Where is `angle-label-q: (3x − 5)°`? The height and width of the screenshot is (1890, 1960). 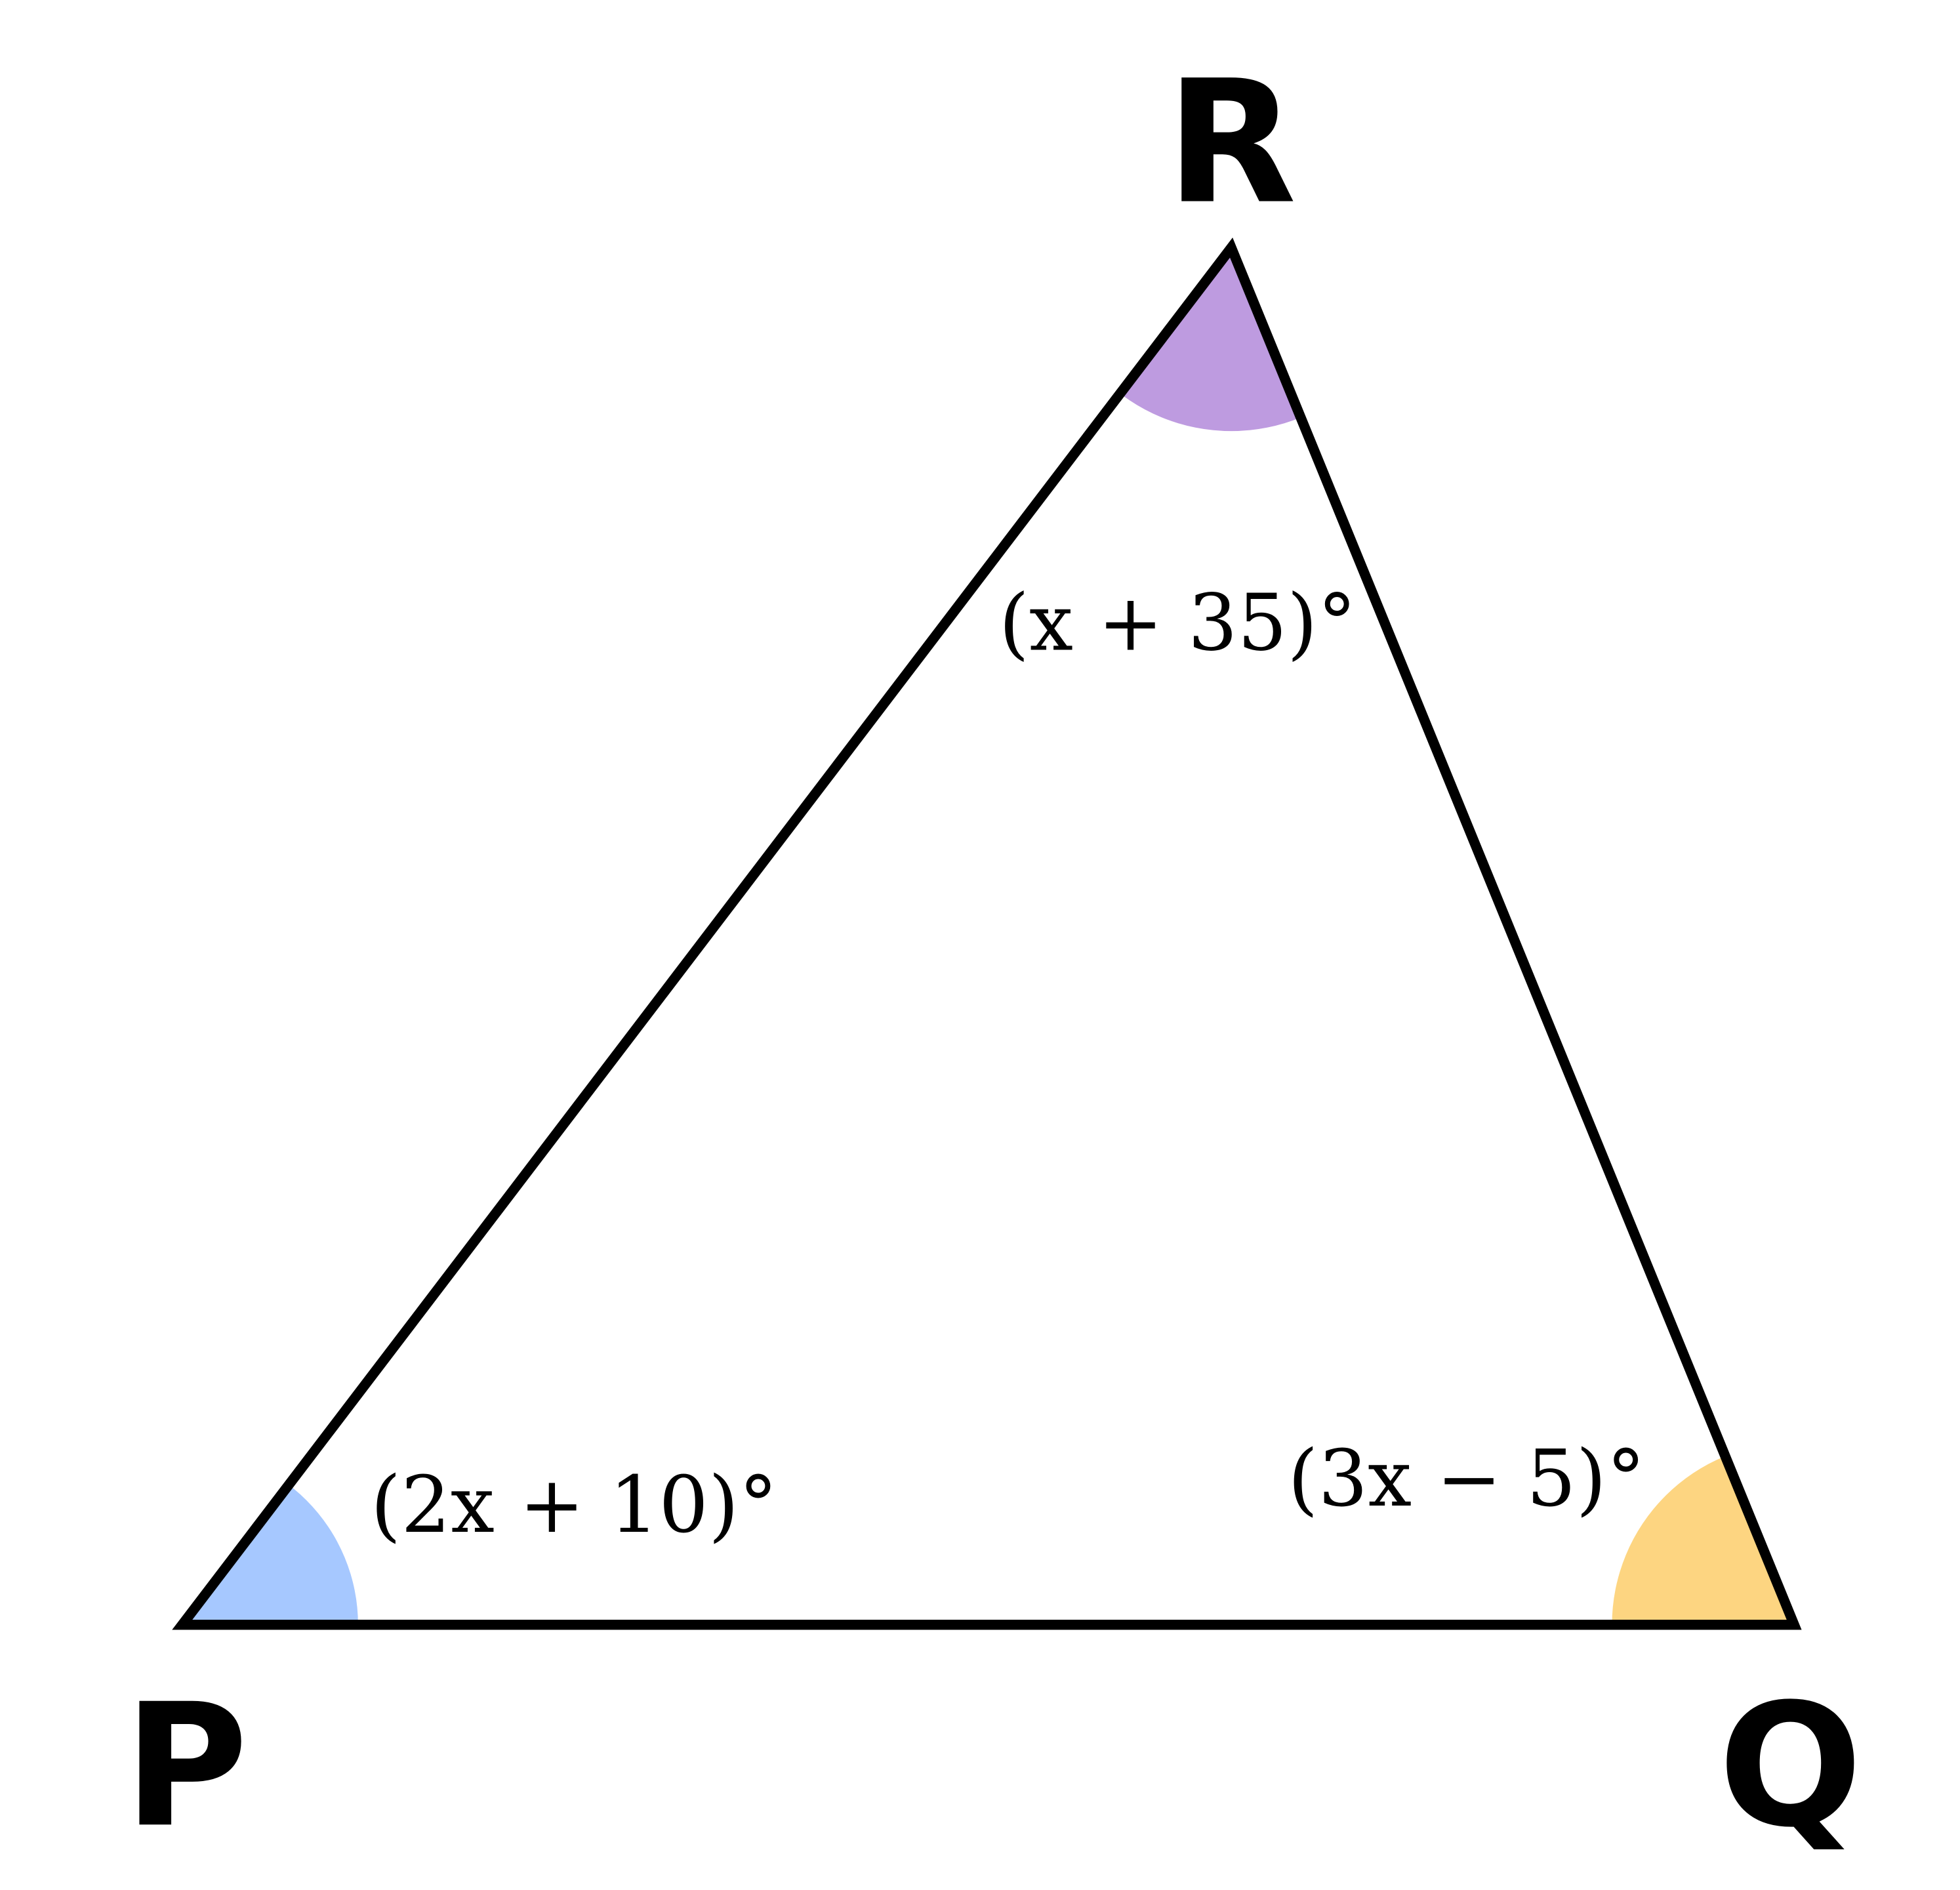 angle-label-q: (3x − 5)° is located at coordinates (1466, 1479).